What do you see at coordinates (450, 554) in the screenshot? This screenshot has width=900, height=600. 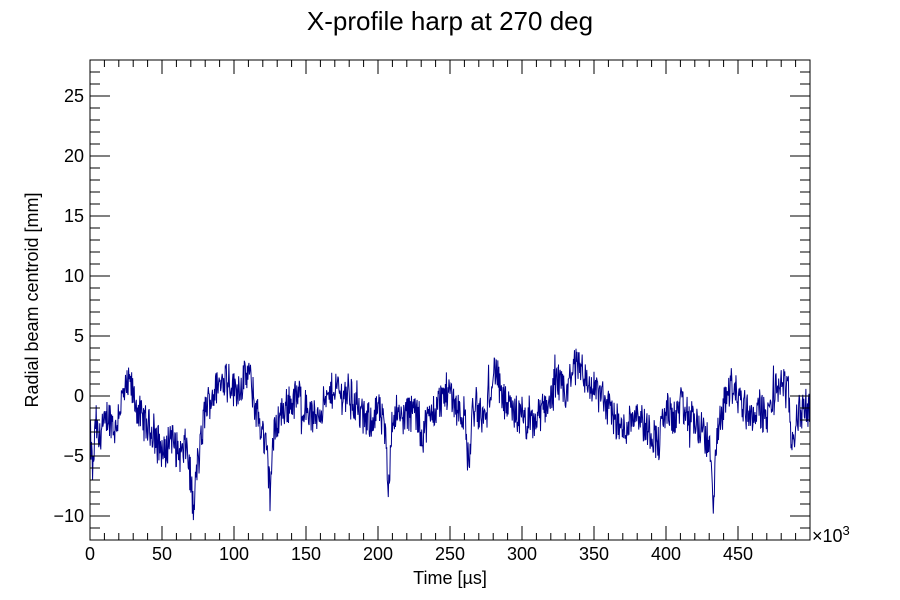 I see `x-tick-label: 250` at bounding box center [450, 554].